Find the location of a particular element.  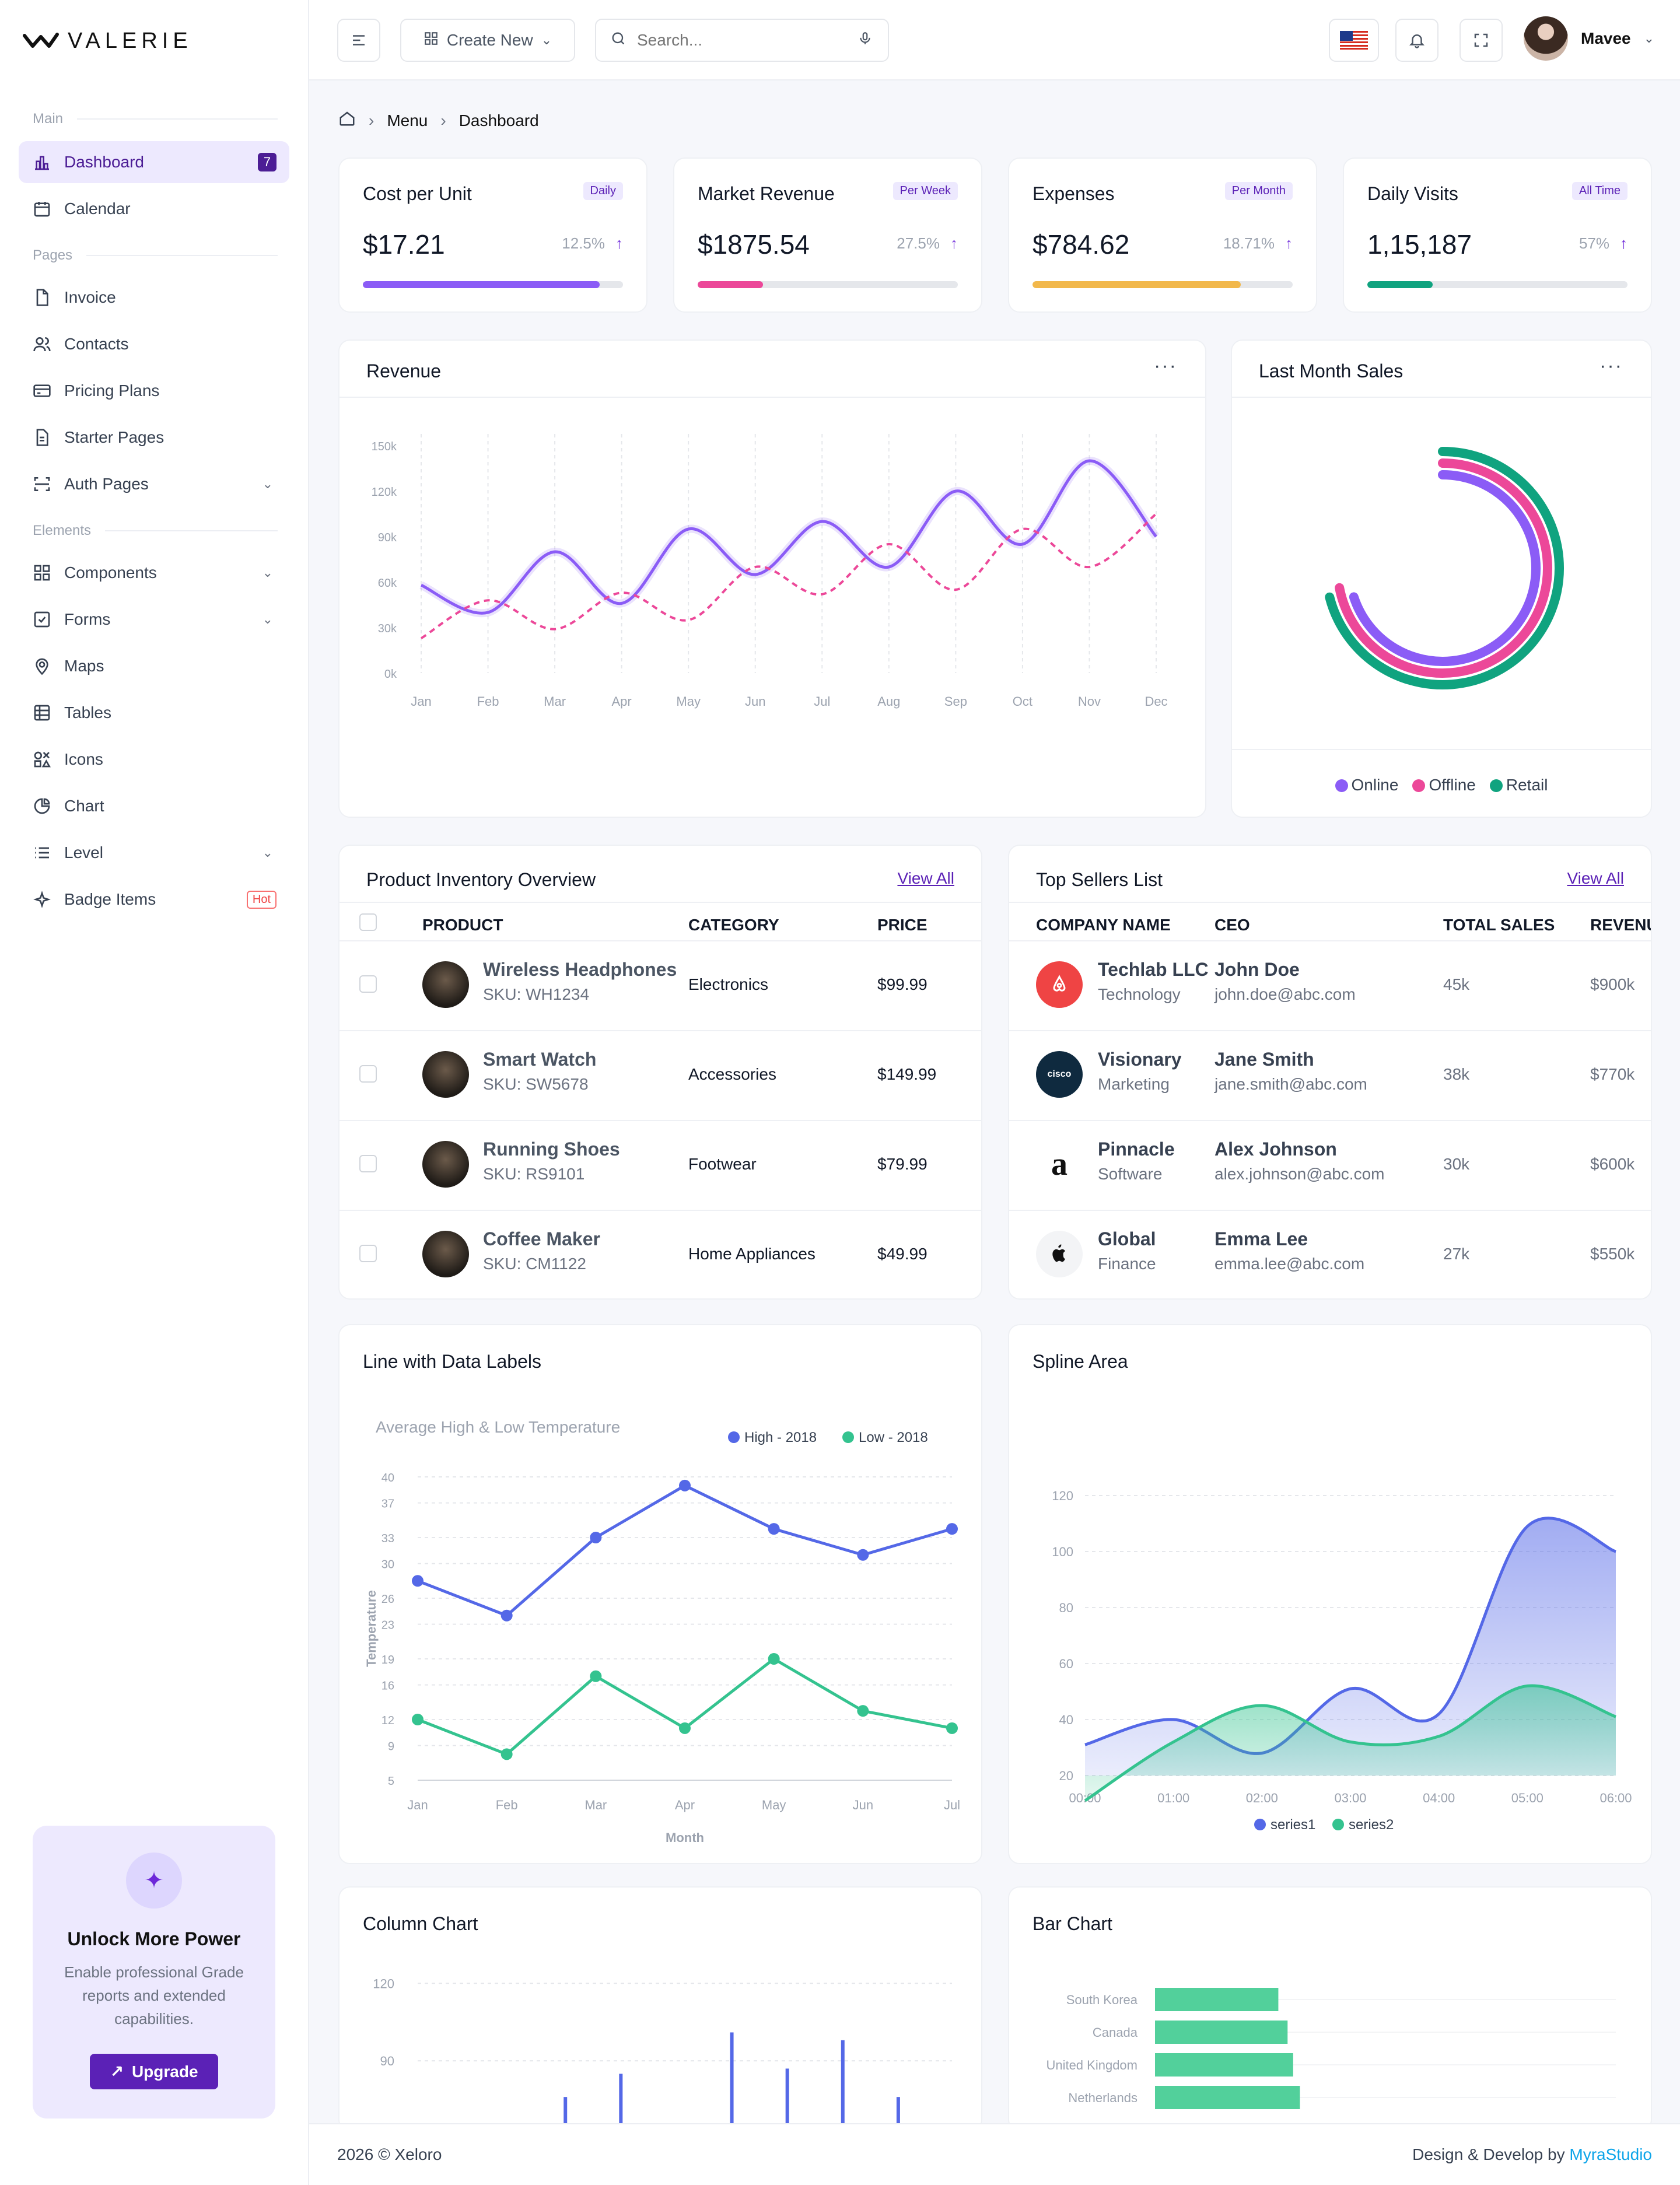

company-name: Global is located at coordinates (1127, 1238).